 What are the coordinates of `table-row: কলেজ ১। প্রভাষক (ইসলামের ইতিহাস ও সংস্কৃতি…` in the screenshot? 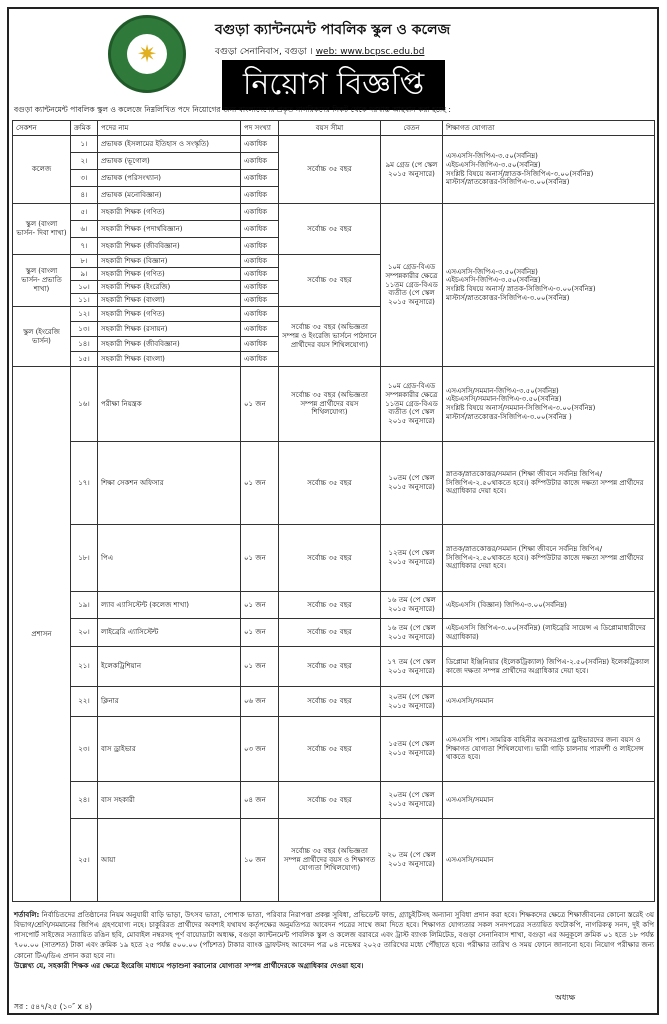 It's located at (333, 169).